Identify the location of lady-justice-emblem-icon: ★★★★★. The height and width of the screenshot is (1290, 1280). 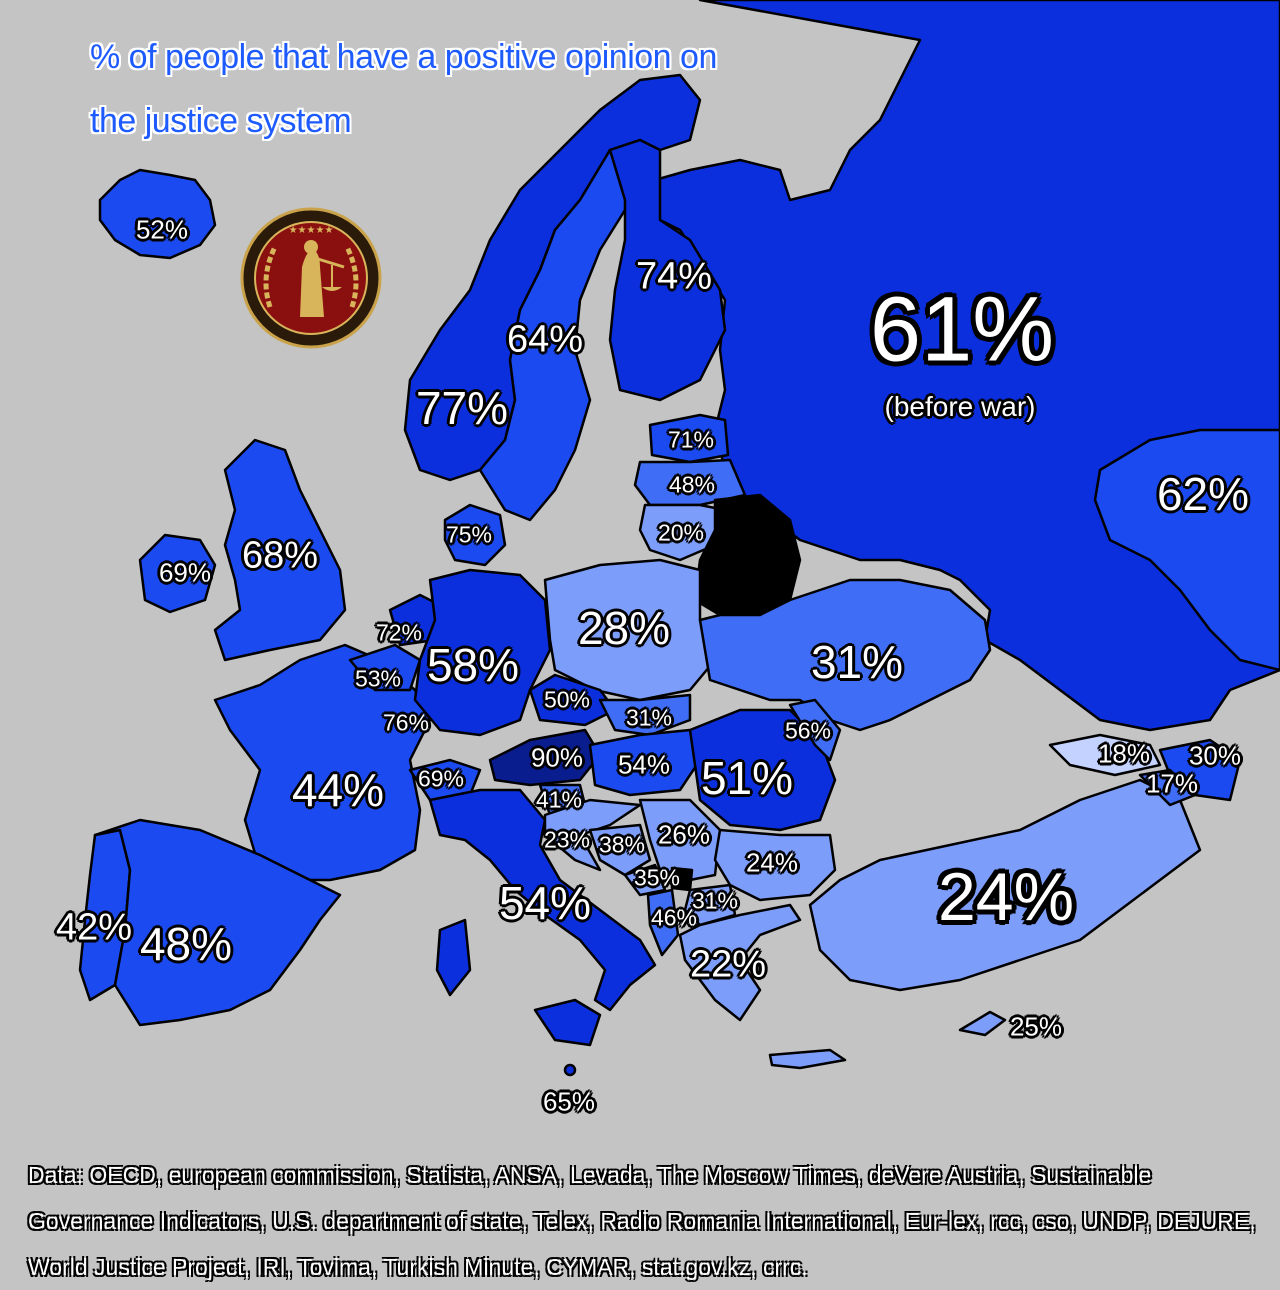
(311, 278).